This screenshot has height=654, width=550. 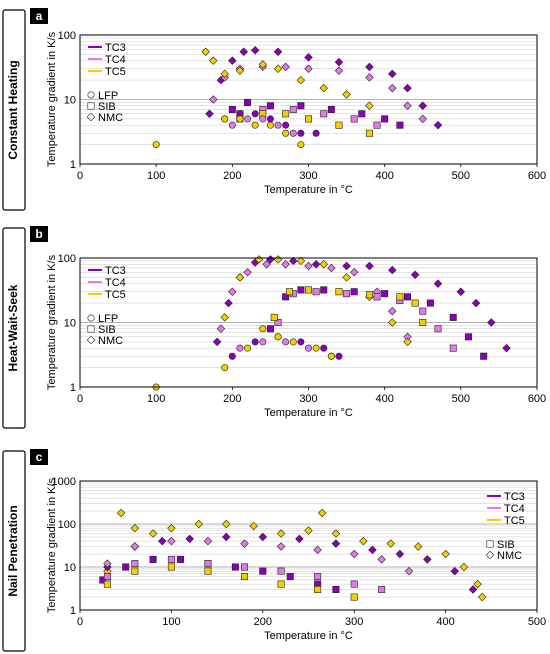 What do you see at coordinates (115, 48) in the screenshot?
I see `legend-label-tc3: TC3` at bounding box center [115, 48].